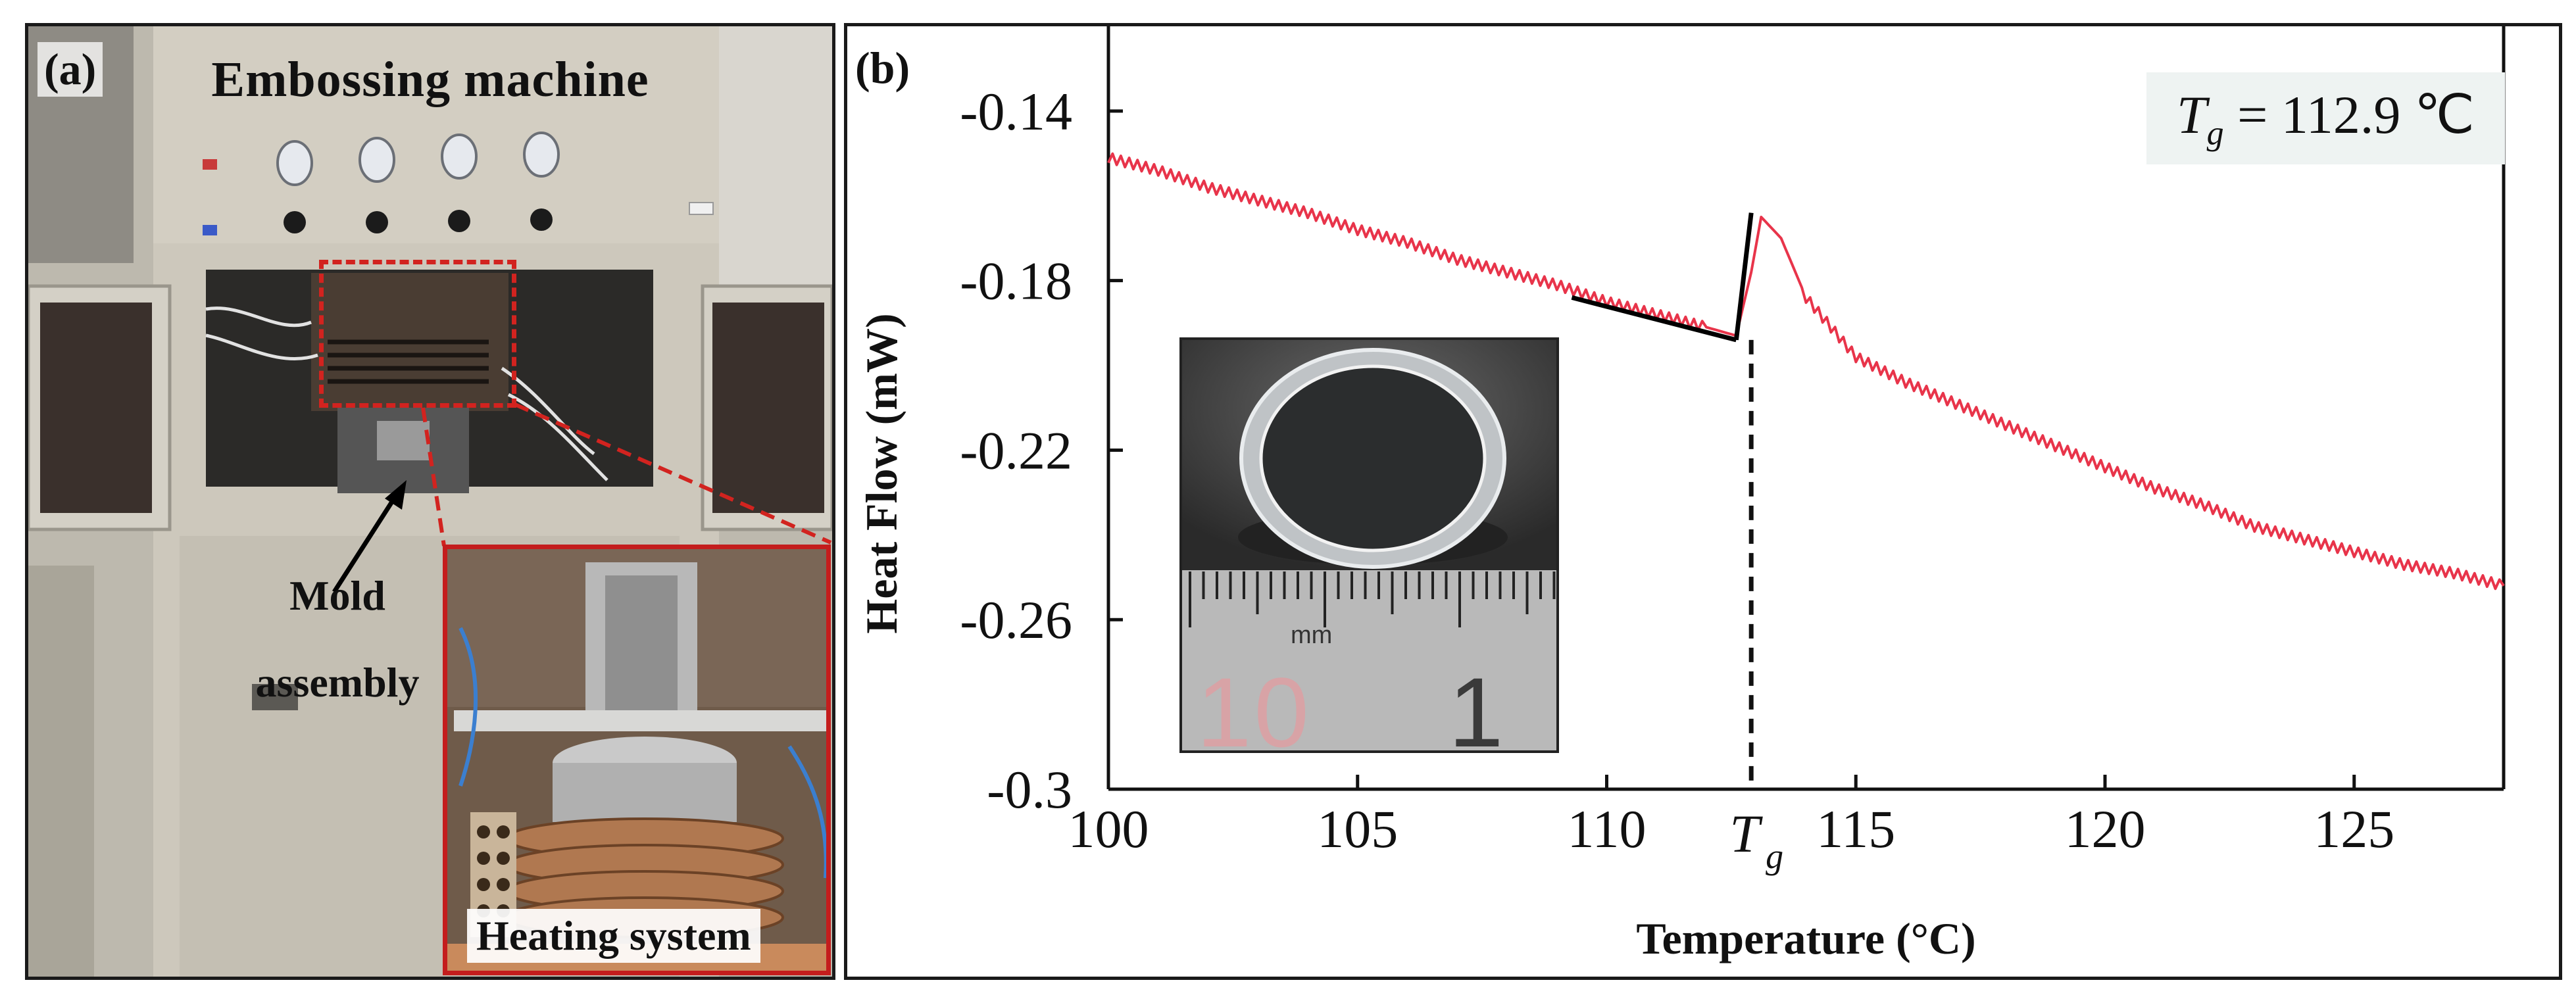 Image resolution: width=2576 pixels, height=997 pixels. Describe the element at coordinates (1476, 705) in the screenshot. I see `ruler-number-1: 1` at that location.